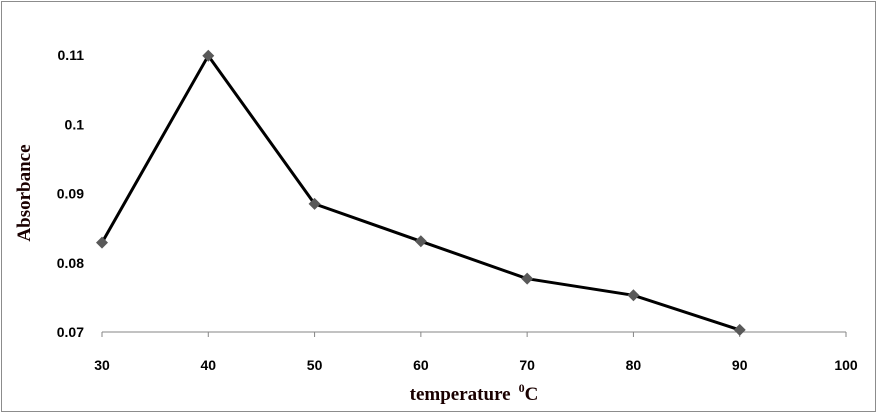 This screenshot has width=879, height=415. I want to click on x-tick-label: 70, so click(527, 365).